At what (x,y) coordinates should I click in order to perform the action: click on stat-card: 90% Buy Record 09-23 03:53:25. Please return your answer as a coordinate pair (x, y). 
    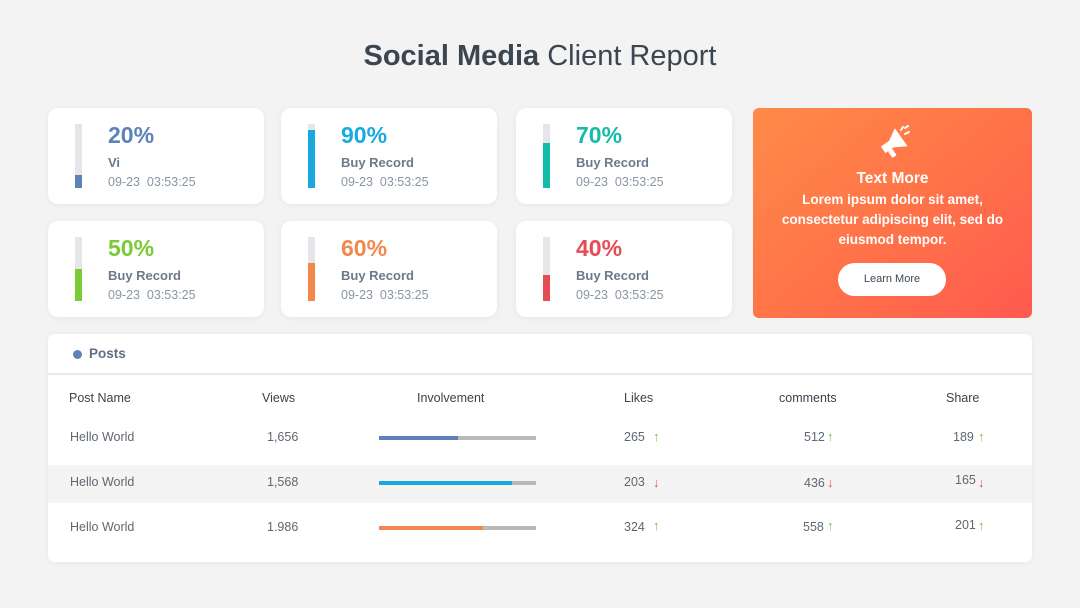
    Looking at the image, I should click on (389, 156).